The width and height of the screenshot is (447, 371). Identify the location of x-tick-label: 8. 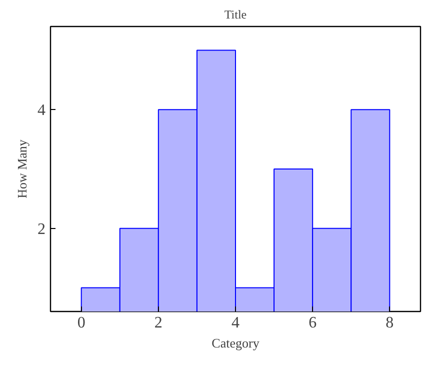
(390, 323).